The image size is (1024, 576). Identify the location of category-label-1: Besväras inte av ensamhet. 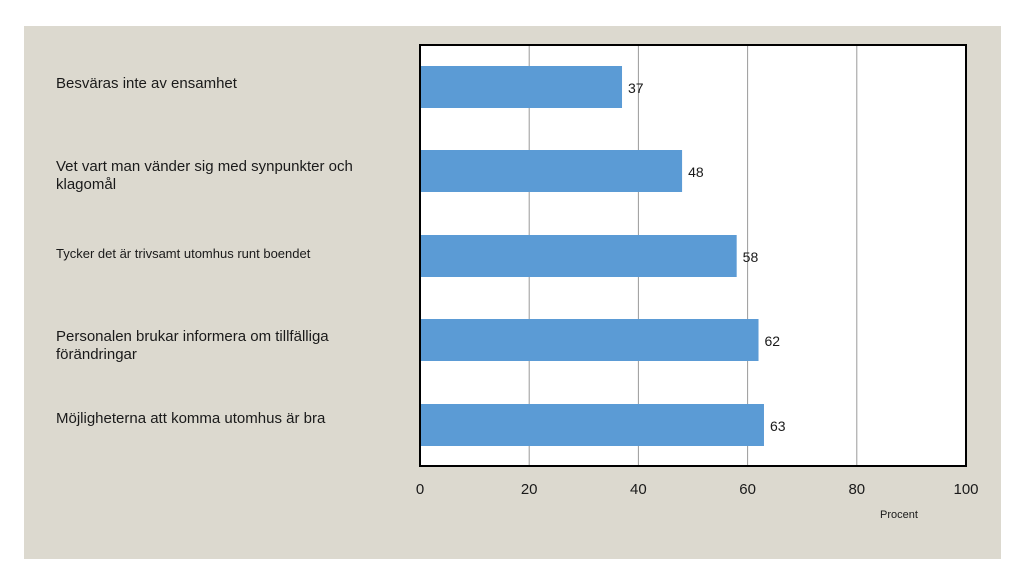
(146, 83).